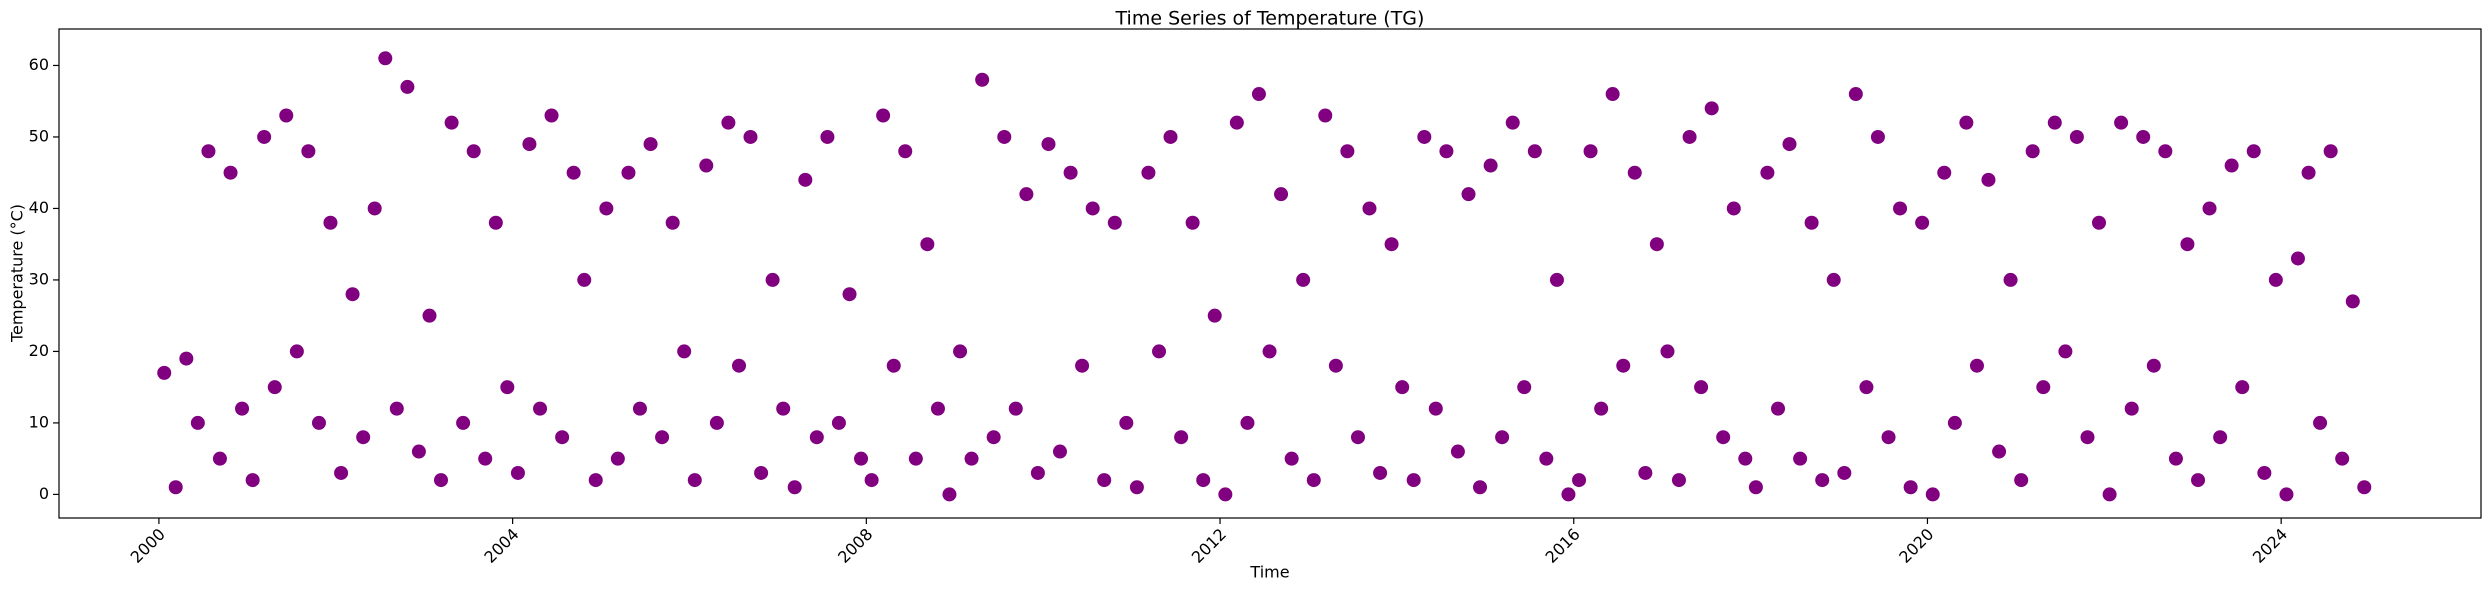 This screenshot has width=2490, height=594. I want to click on y-tick-label: 60, so click(39, 64).